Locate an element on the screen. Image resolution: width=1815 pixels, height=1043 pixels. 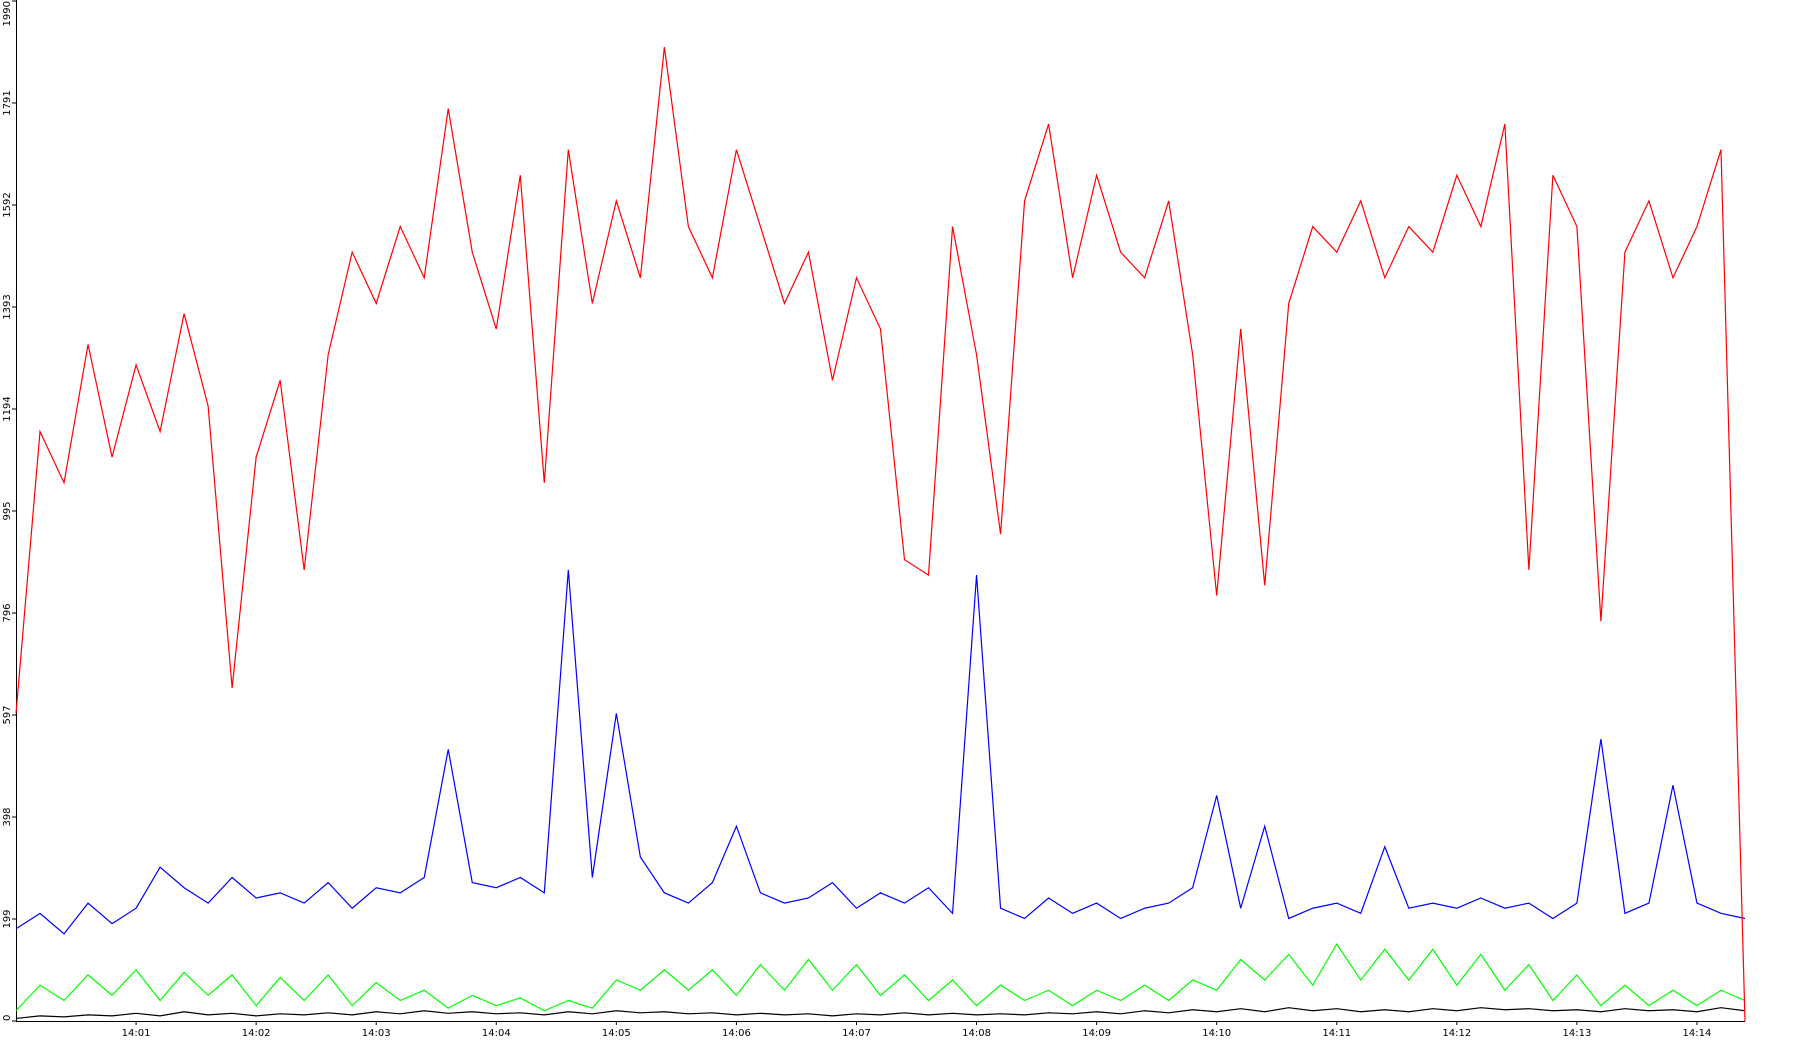
y-tick-label: 1393 is located at coordinates (7, 306).